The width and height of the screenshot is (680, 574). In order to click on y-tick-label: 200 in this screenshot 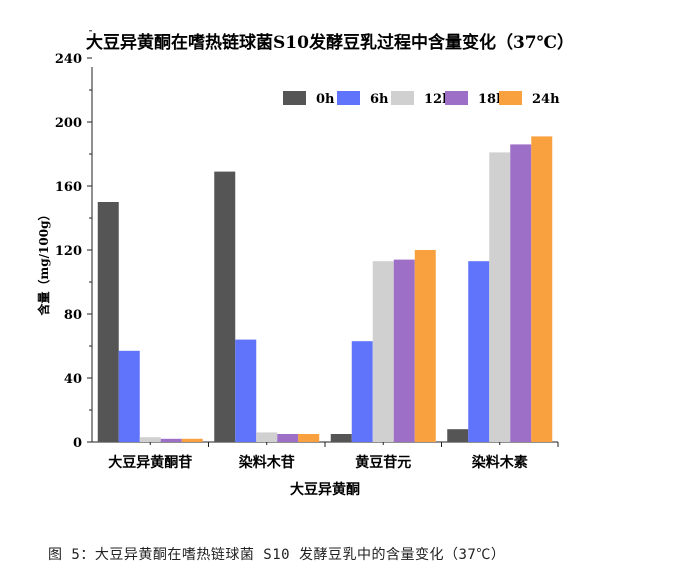, I will do `click(68, 123)`.